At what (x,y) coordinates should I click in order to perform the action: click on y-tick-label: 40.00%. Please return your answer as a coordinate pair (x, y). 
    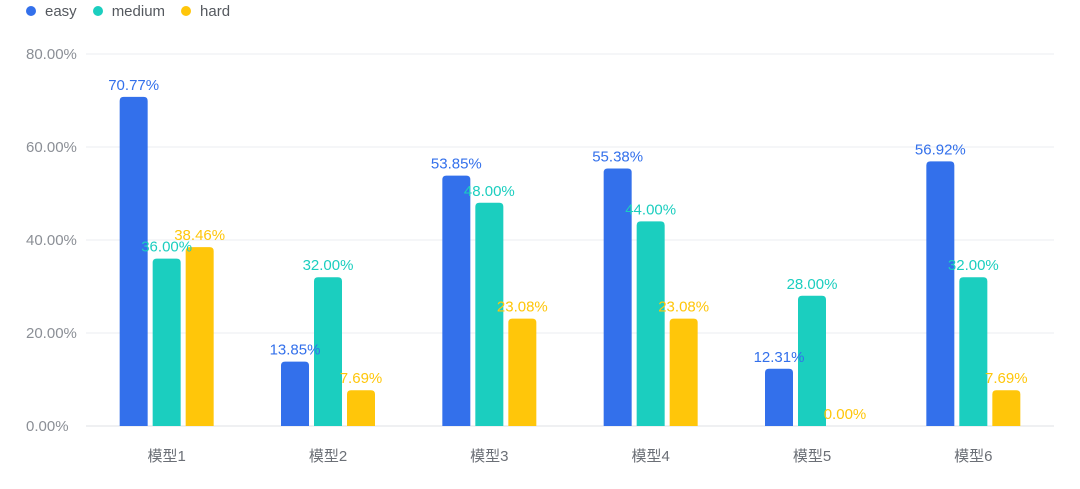
    Looking at the image, I should click on (51, 240).